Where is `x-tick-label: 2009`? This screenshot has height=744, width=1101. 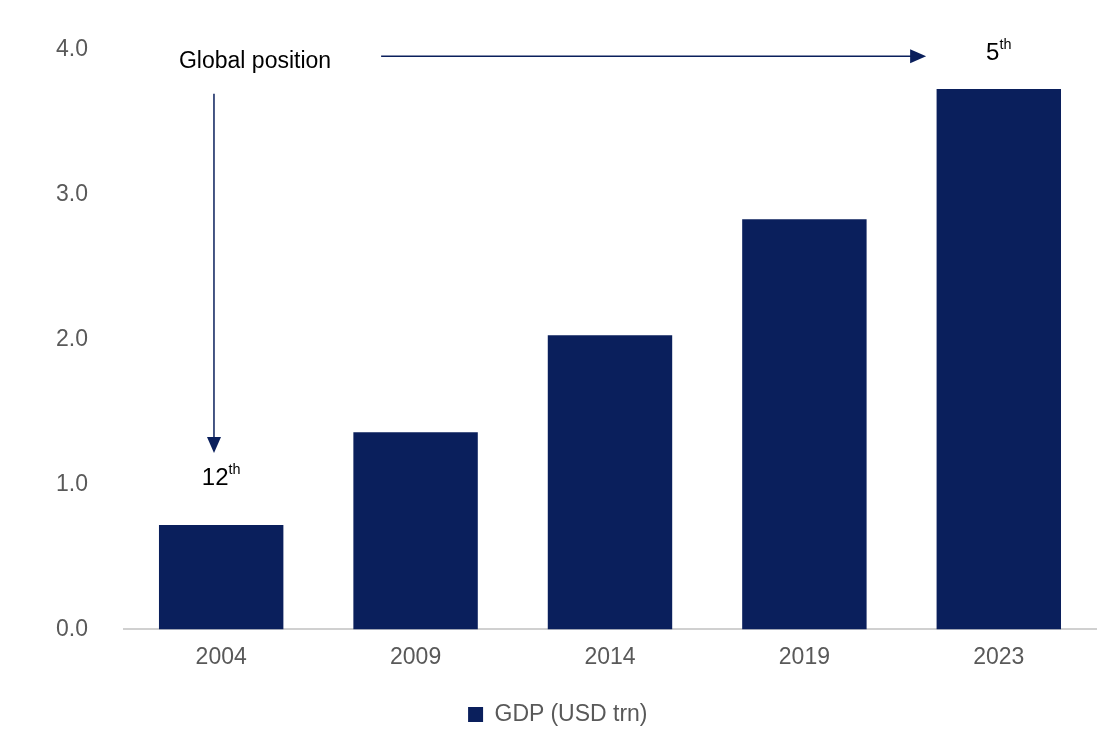
x-tick-label: 2009 is located at coordinates (416, 655).